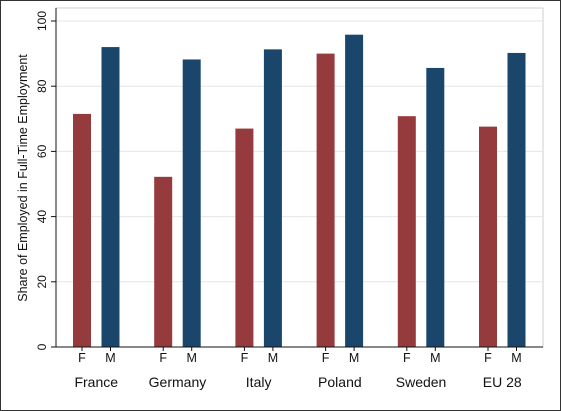  What do you see at coordinates (110, 197) in the screenshot?
I see `bar-france-m` at bounding box center [110, 197].